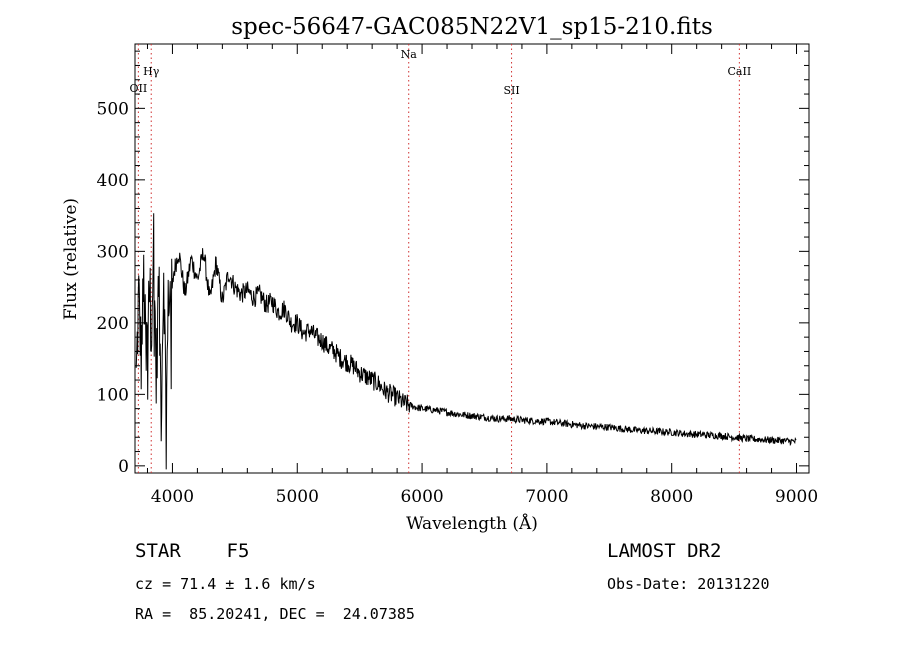 This screenshot has height=650, width=900. Describe the element at coordinates (113, 395) in the screenshot. I see `y-tick-label: 100` at that location.